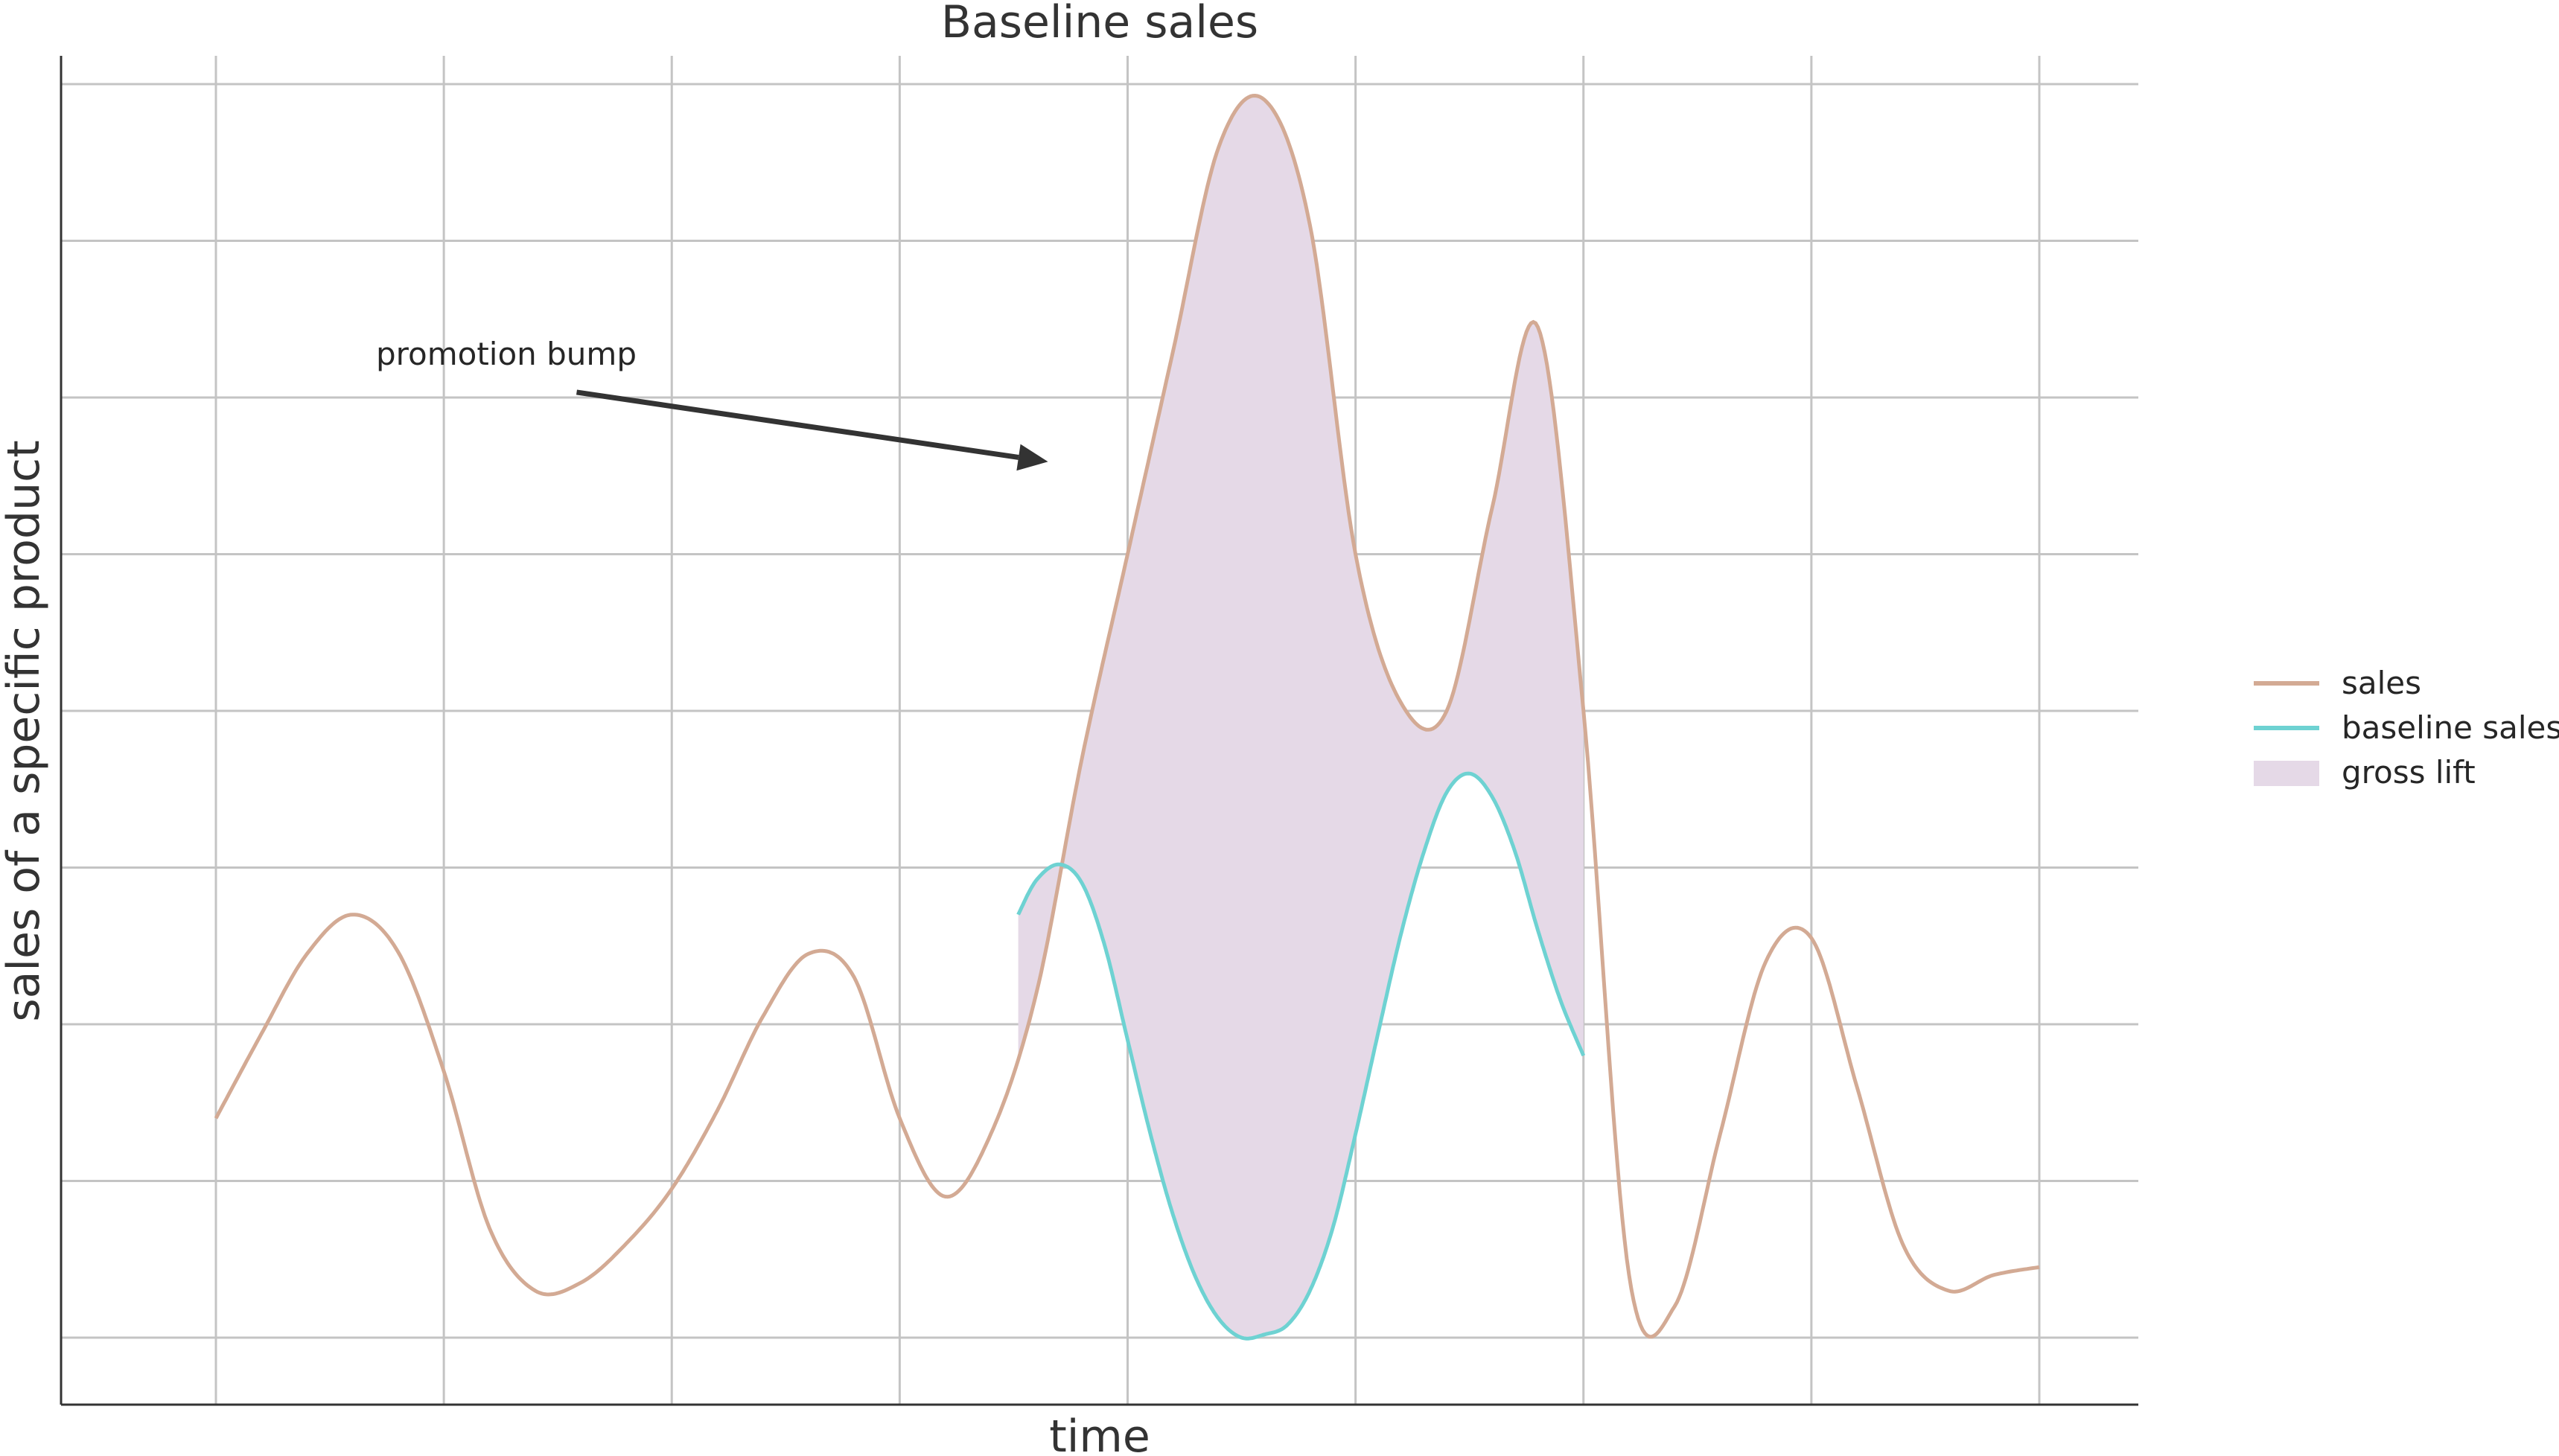  Describe the element at coordinates (1099, 1433) in the screenshot. I see `x-axis-label: time` at that location.